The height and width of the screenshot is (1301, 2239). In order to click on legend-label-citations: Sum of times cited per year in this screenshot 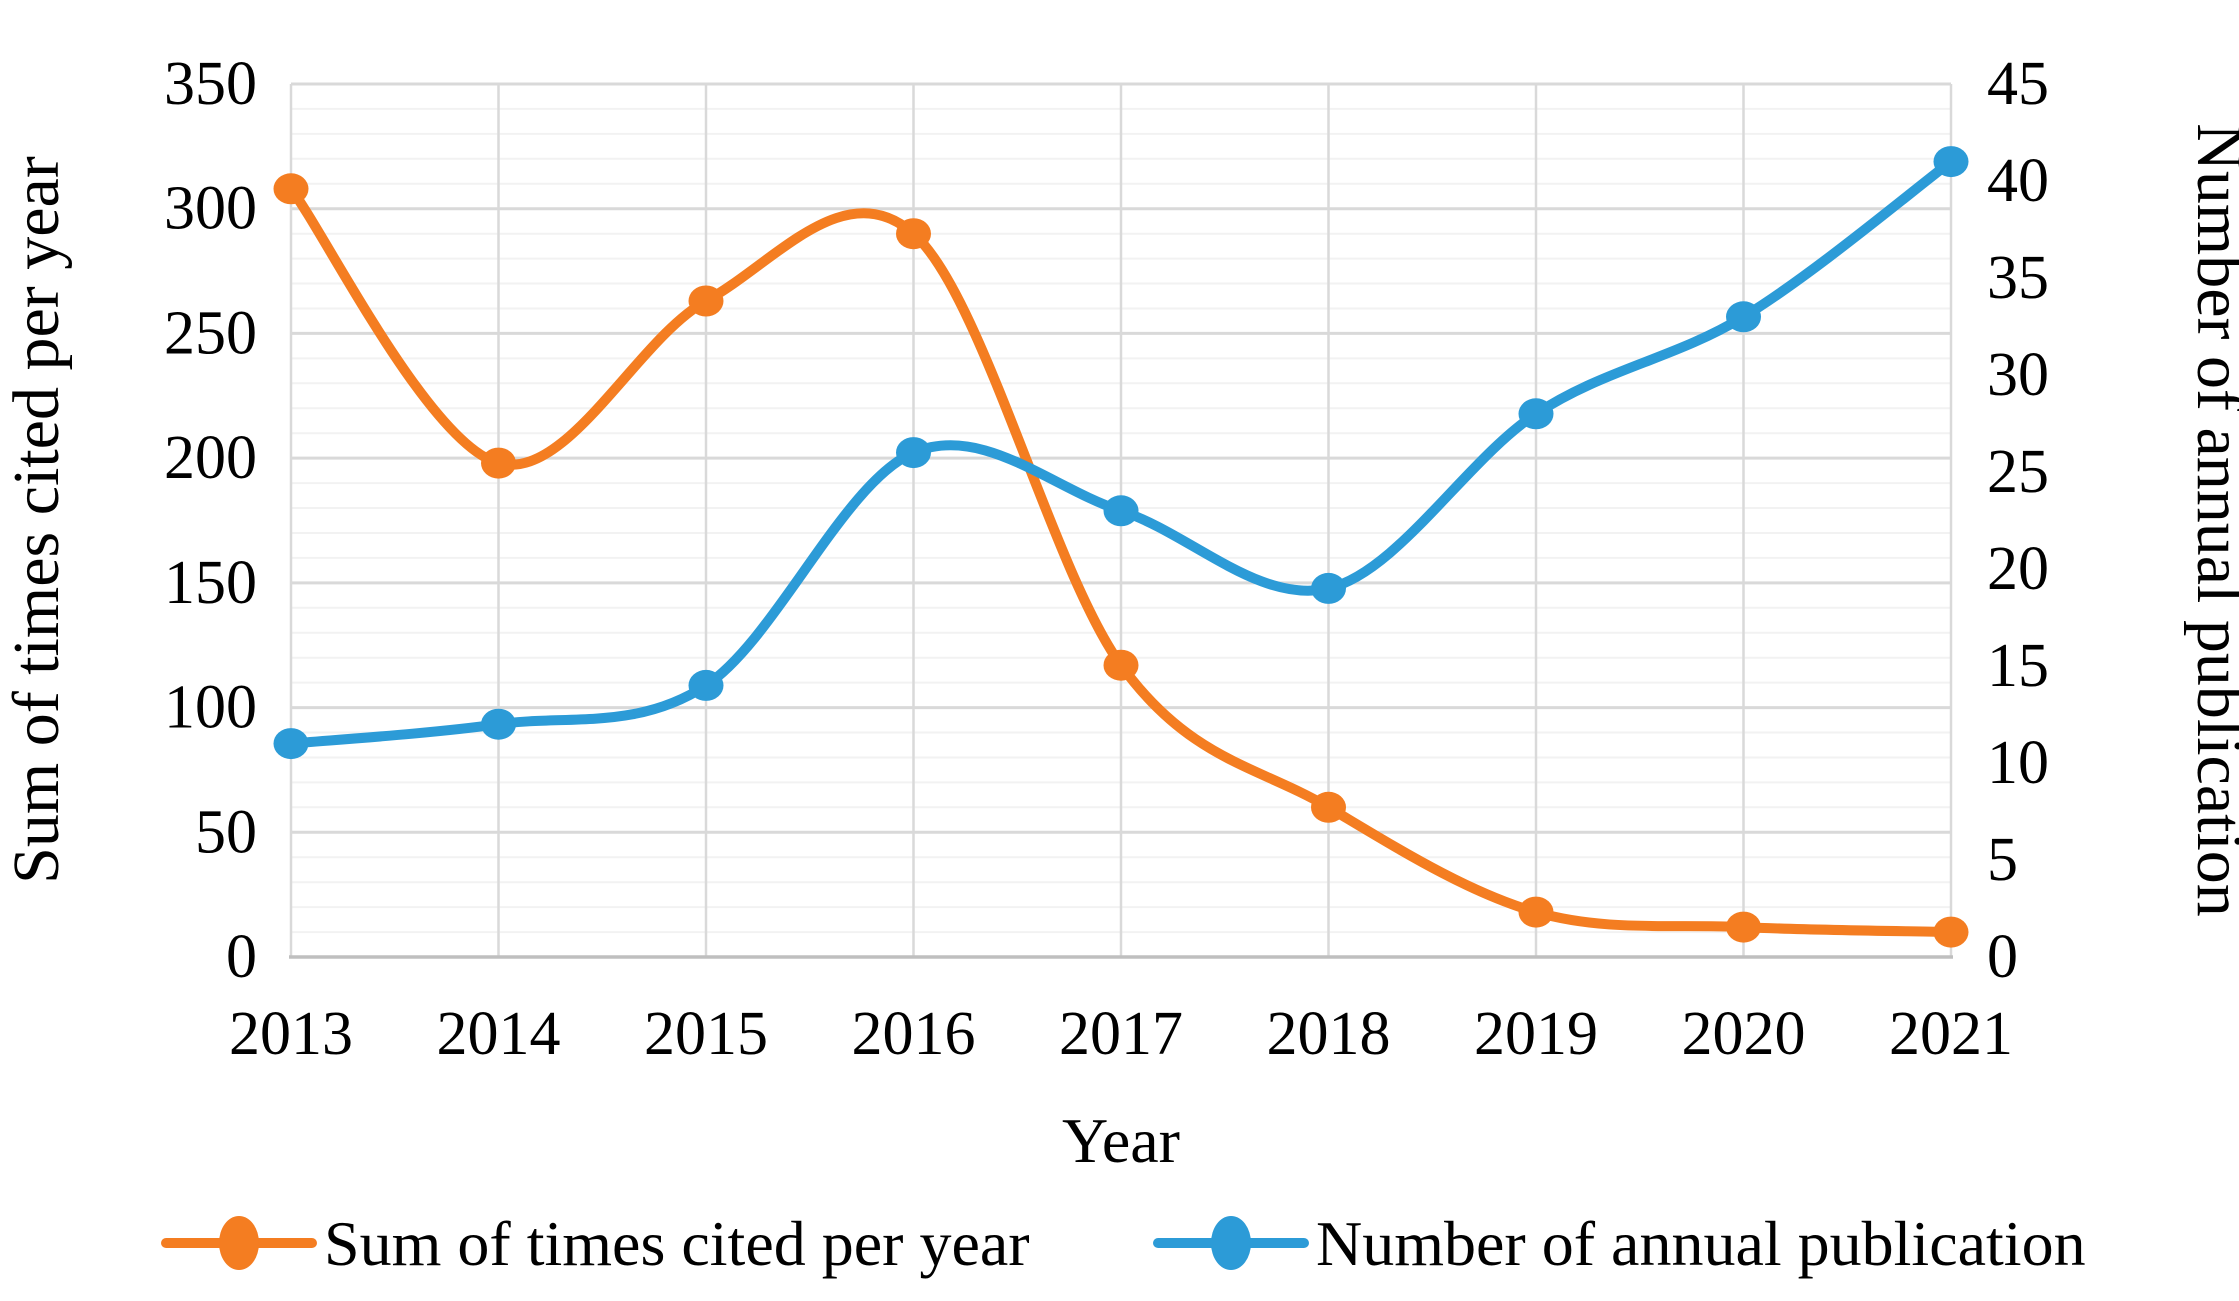, I will do `click(677, 1243)`.